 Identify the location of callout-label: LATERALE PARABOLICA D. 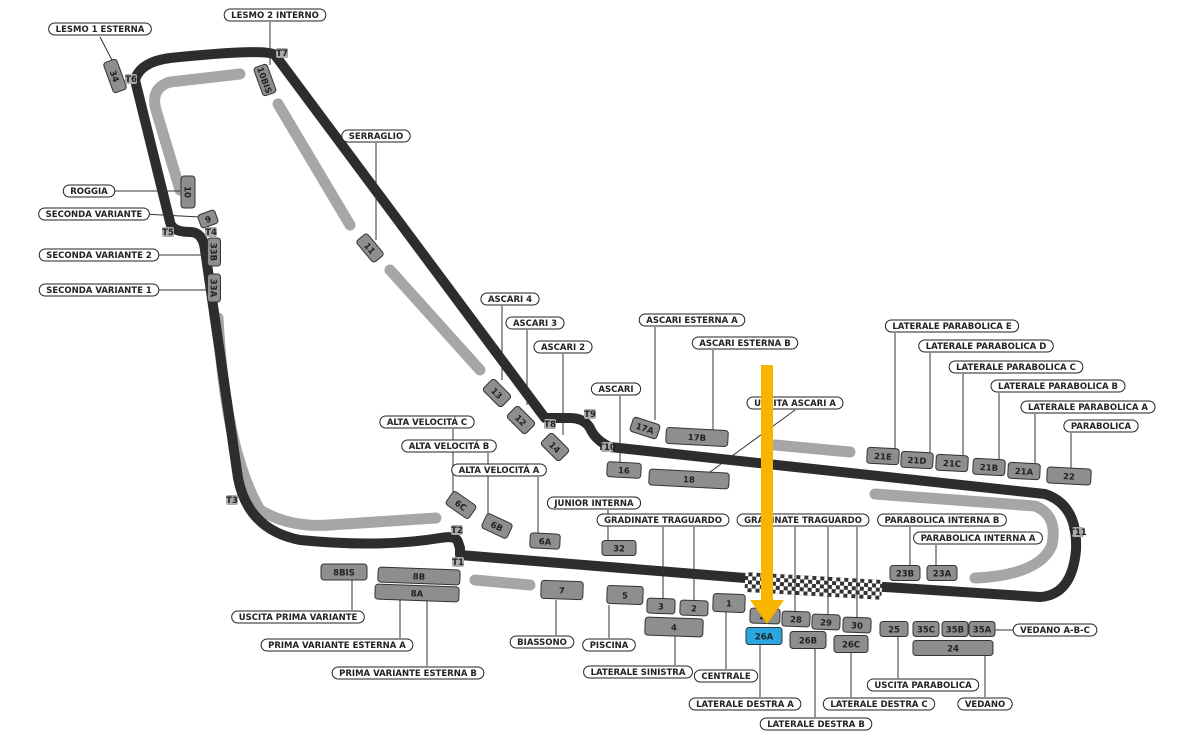
(986, 347).